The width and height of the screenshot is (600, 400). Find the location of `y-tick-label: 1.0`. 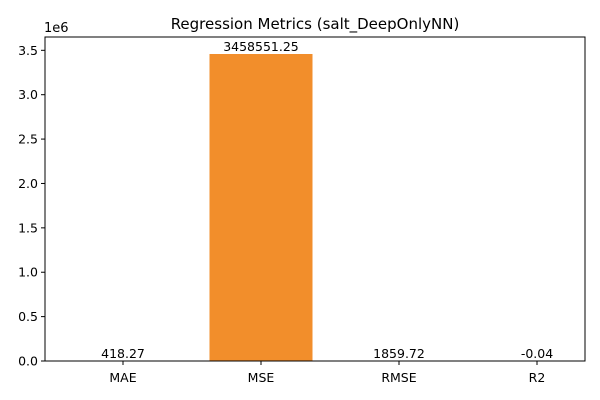

y-tick-label: 1.0 is located at coordinates (28, 272).